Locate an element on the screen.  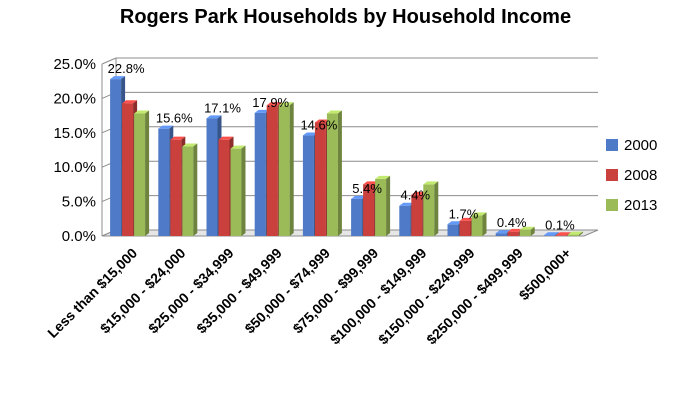
y-tick-label: 10.0% is located at coordinates (74, 167).